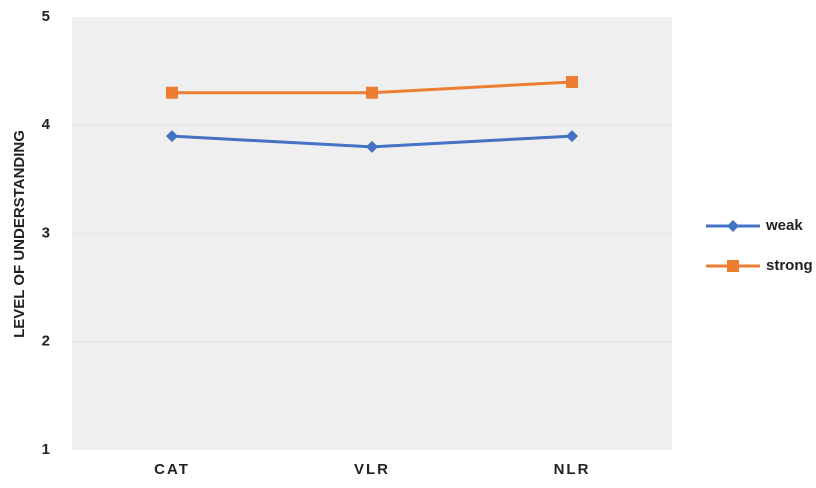 This screenshot has width=816, height=488. I want to click on x-tick-label: NLR, so click(572, 469).